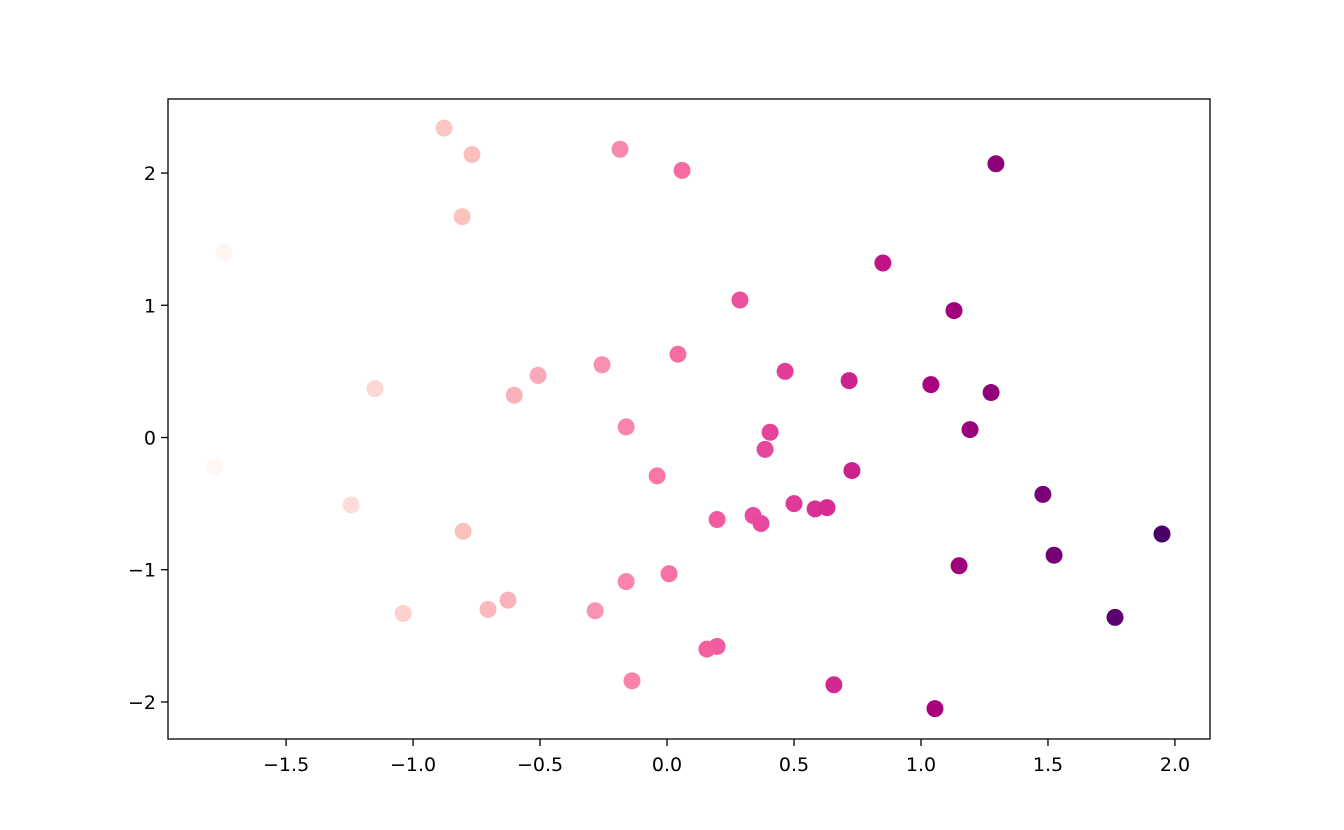 The image size is (1344, 830). What do you see at coordinates (142, 703) in the screenshot?
I see `y-tick-label: −2` at bounding box center [142, 703].